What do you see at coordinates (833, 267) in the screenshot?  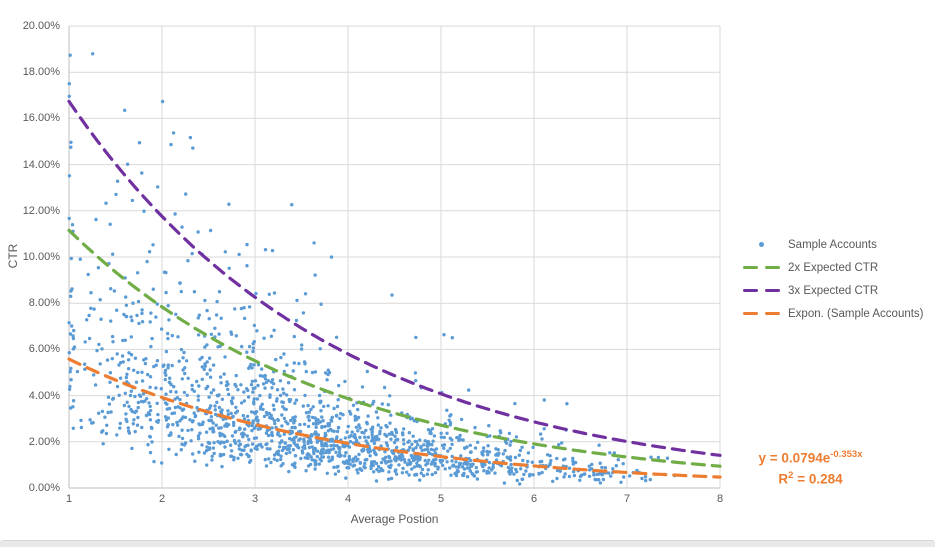 I see `legend-item-2x-expected-ctr: 2x Expected CTR` at bounding box center [833, 267].